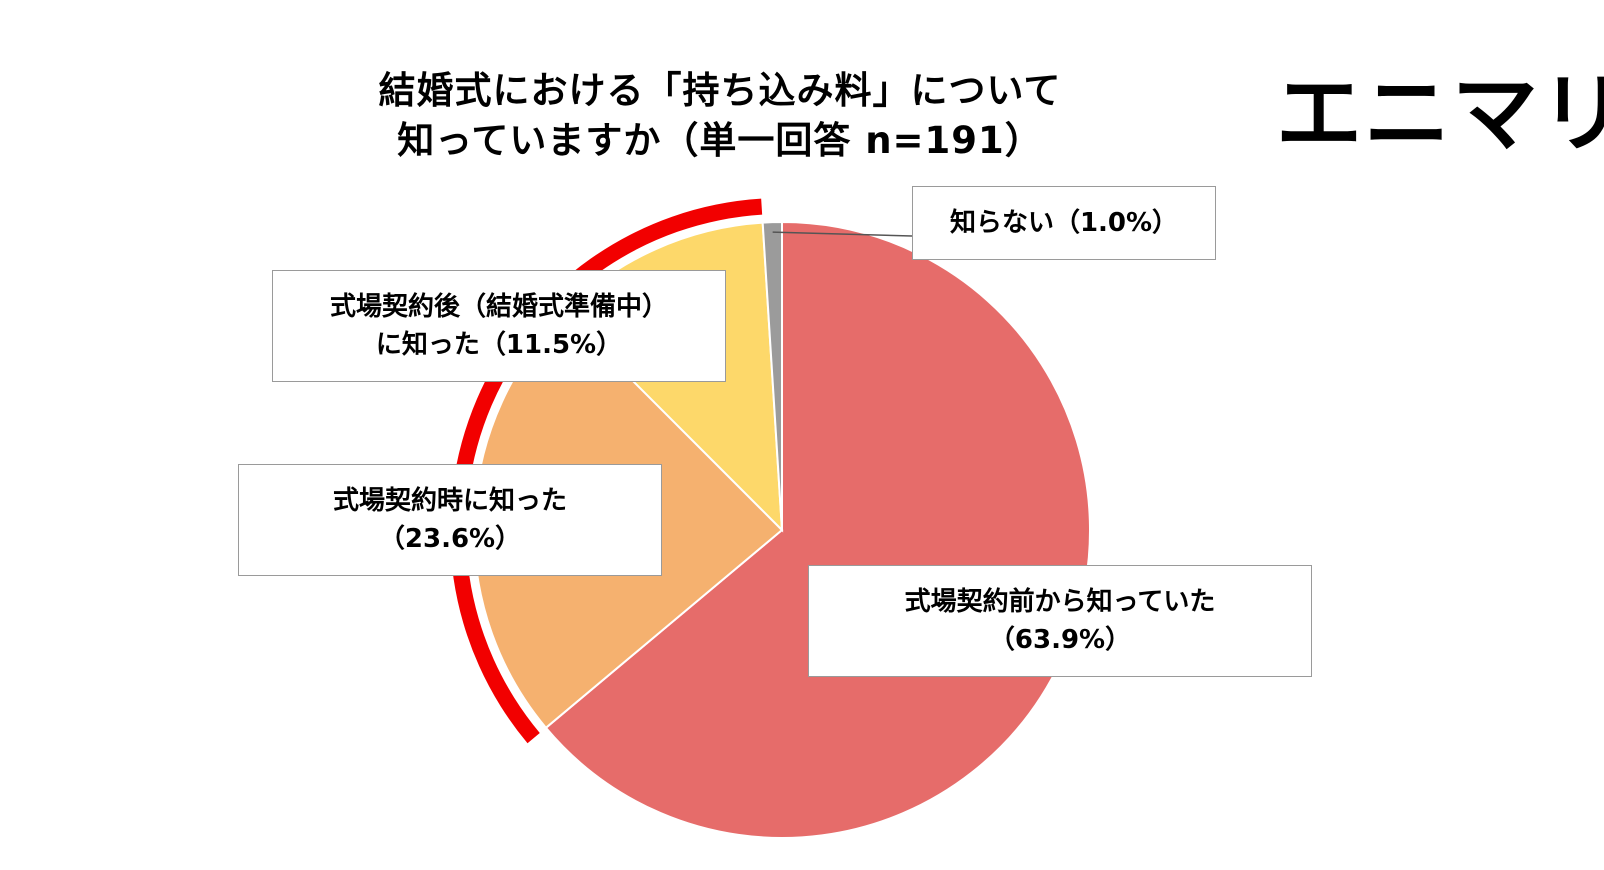  I want to click on slice-label-before-contract: 式場契約前から知っていた （63.9%）, so click(1060, 621).